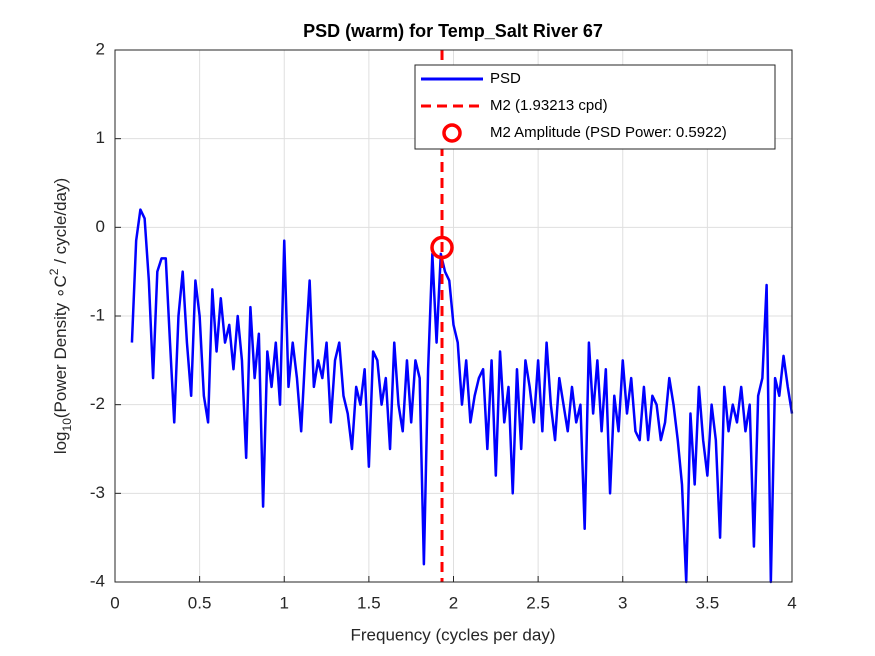 The height and width of the screenshot is (656, 875). I want to click on x-tick-label: 3.5, so click(708, 602).